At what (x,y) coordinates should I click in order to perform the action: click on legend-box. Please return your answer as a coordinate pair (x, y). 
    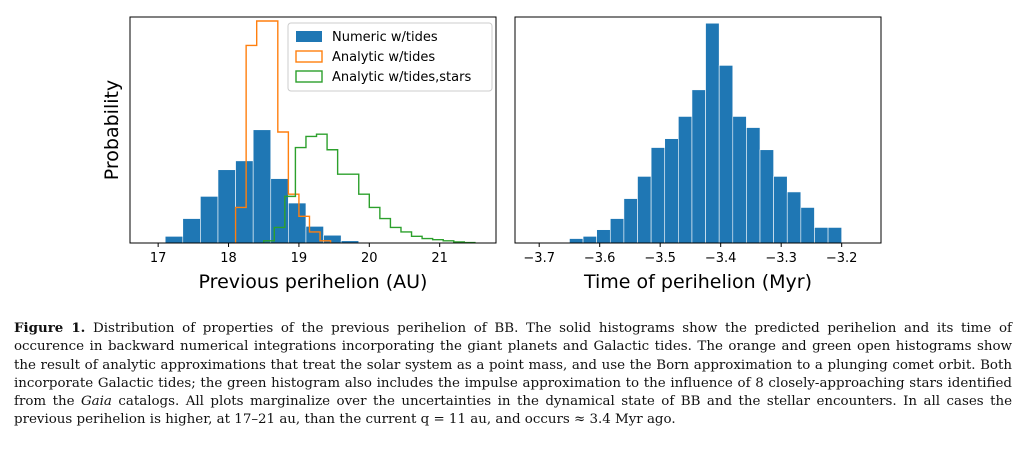
    Looking at the image, I should click on (390, 57).